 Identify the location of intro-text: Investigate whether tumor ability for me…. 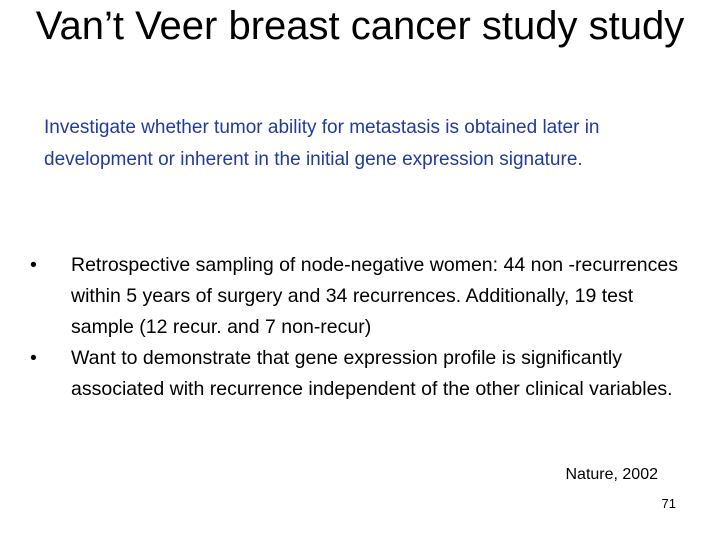
(322, 143).